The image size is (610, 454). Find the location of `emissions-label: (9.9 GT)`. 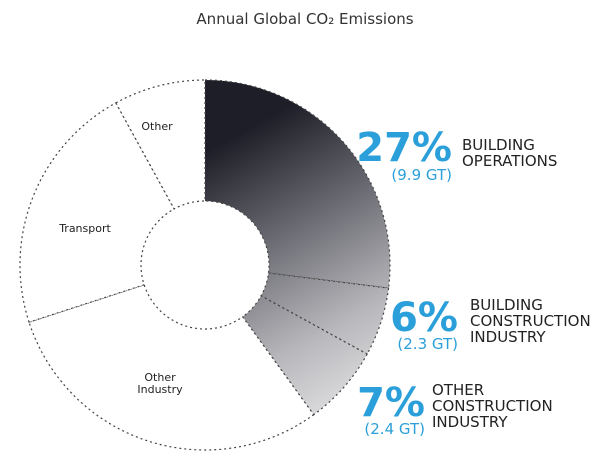

emissions-label: (9.9 GT) is located at coordinates (421, 175).